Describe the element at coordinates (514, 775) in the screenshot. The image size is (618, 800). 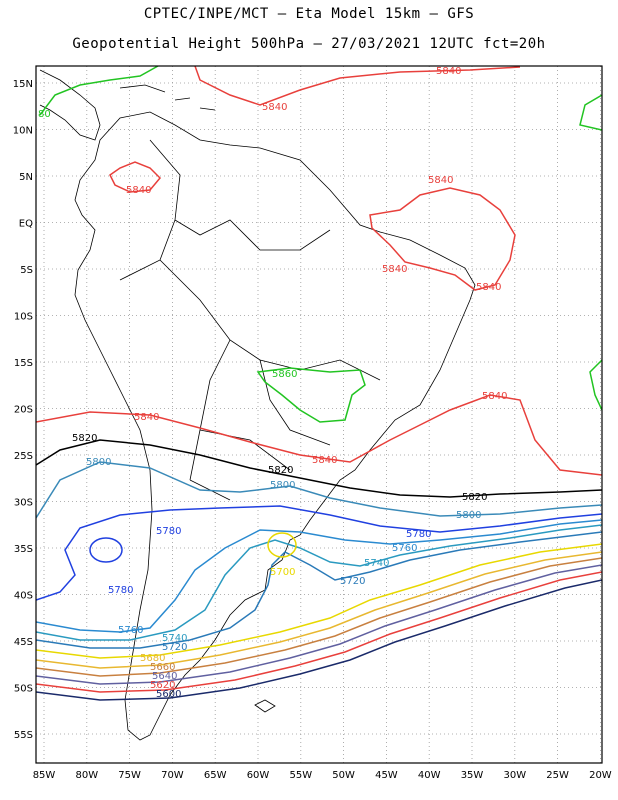
I see `lon-tick-label: 30W` at that location.